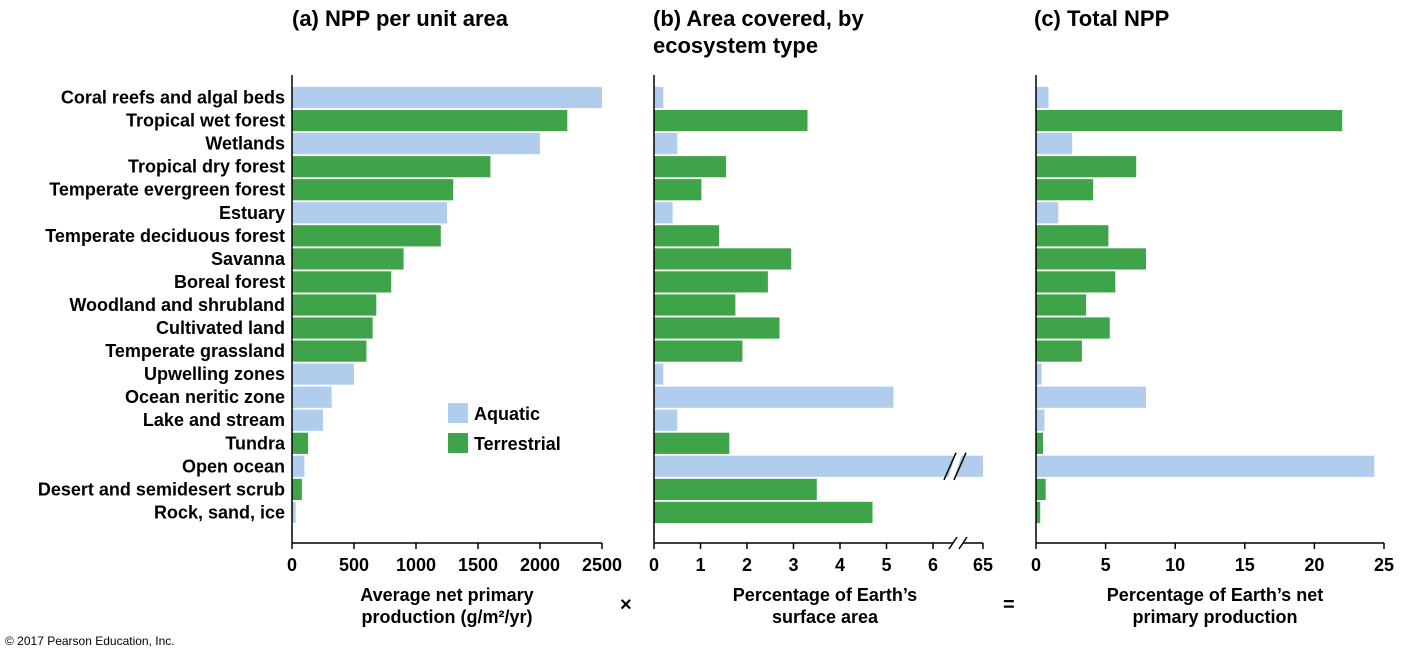 The height and width of the screenshot is (659, 1402). Describe the element at coordinates (416, 144) in the screenshot. I see `bar-a-wetlands` at that location.